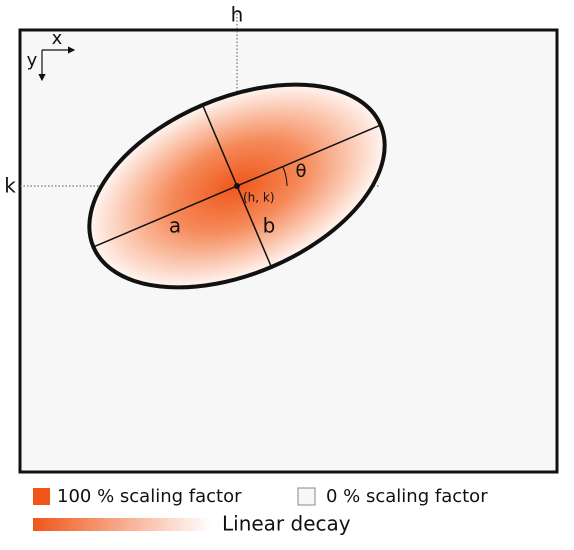  I want to click on x-label: x, so click(57, 38).